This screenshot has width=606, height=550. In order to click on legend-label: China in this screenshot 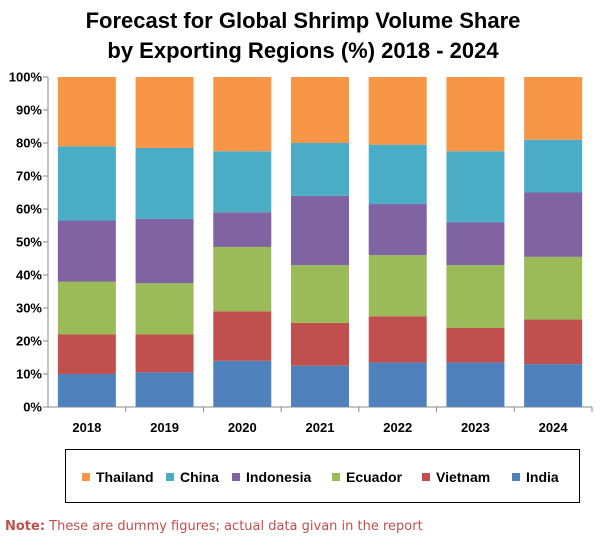, I will do `click(199, 477)`.